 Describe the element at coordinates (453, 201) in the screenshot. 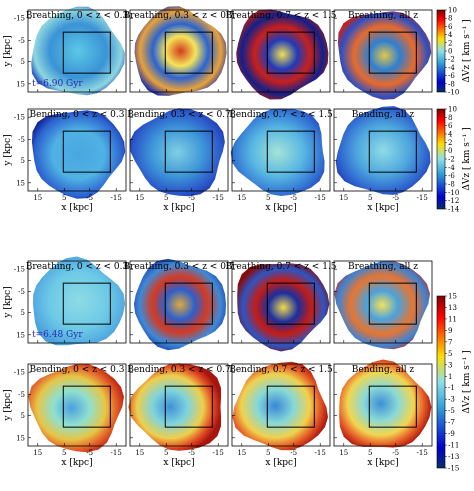

I see `colorbar-tick: -12` at that location.